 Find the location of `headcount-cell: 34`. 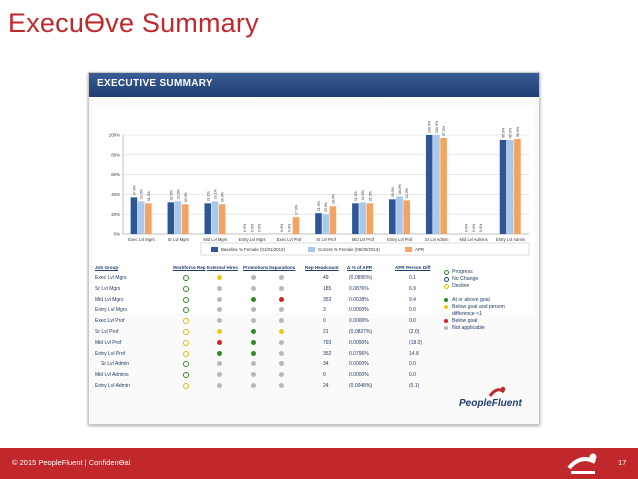

headcount-cell: 34 is located at coordinates (326, 364).